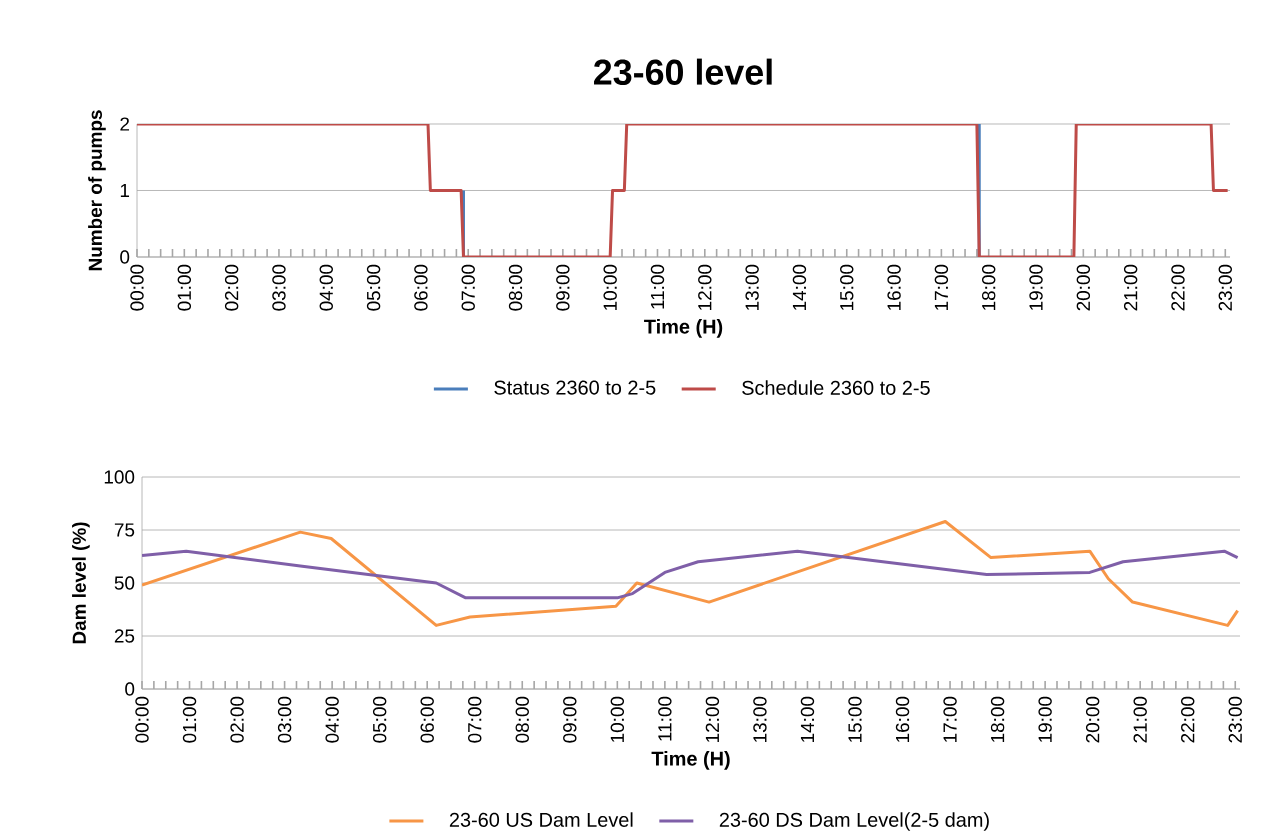 The width and height of the screenshot is (1263, 839). Describe the element at coordinates (124, 636) in the screenshot. I see `y-tick-label: 25` at that location.